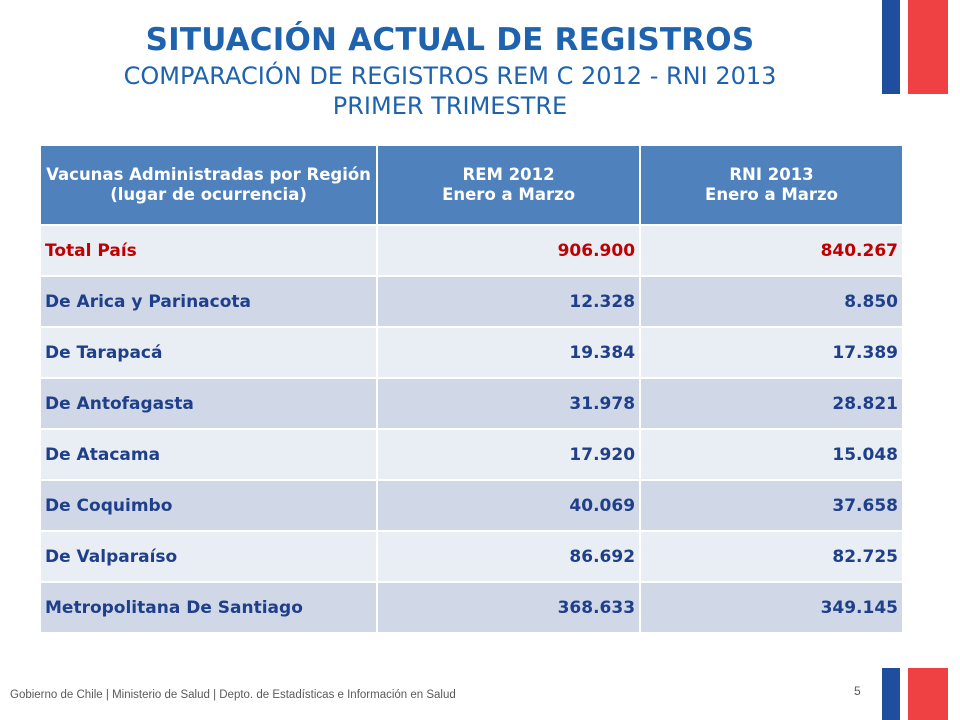 The width and height of the screenshot is (960, 720). What do you see at coordinates (210, 556) in the screenshot?
I see `row-region: De Valparaíso` at bounding box center [210, 556].